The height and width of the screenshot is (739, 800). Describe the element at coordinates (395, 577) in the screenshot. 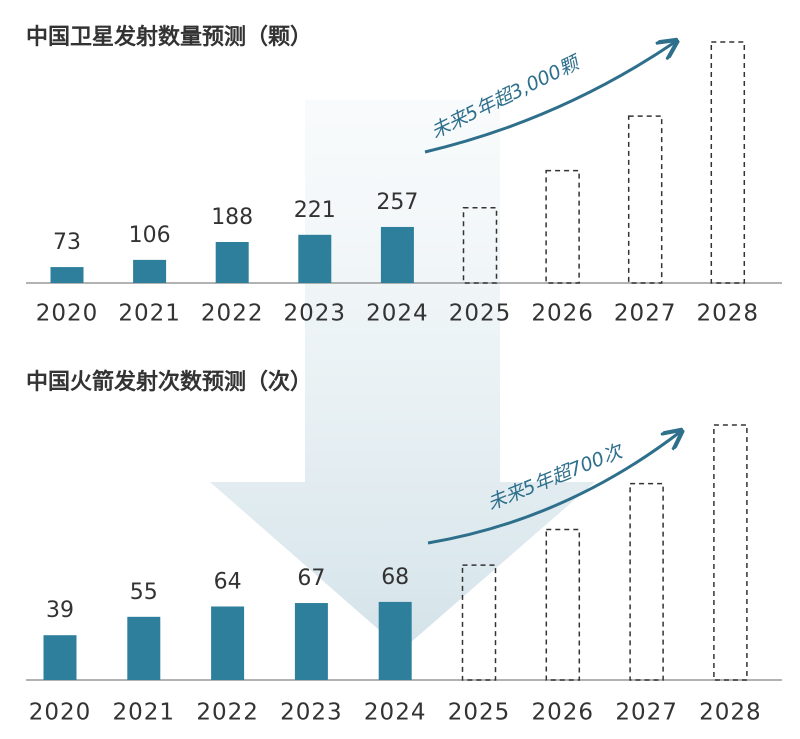

I see `data-label: 68` at that location.